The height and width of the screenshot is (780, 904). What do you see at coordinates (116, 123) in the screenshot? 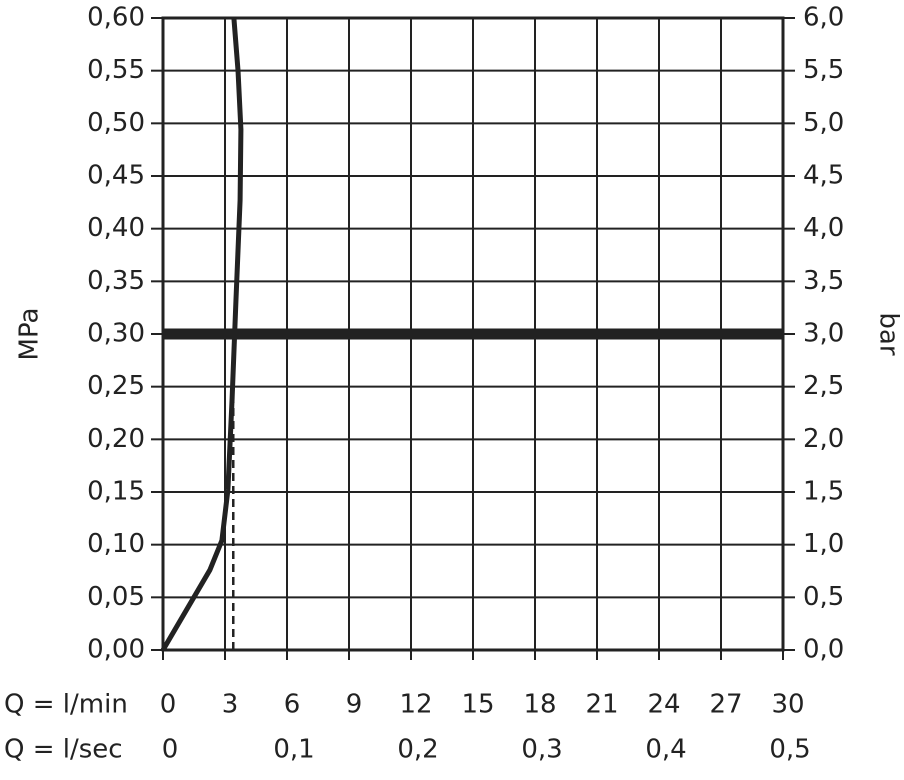
I see `y-tick-label: 0,50` at bounding box center [116, 123].